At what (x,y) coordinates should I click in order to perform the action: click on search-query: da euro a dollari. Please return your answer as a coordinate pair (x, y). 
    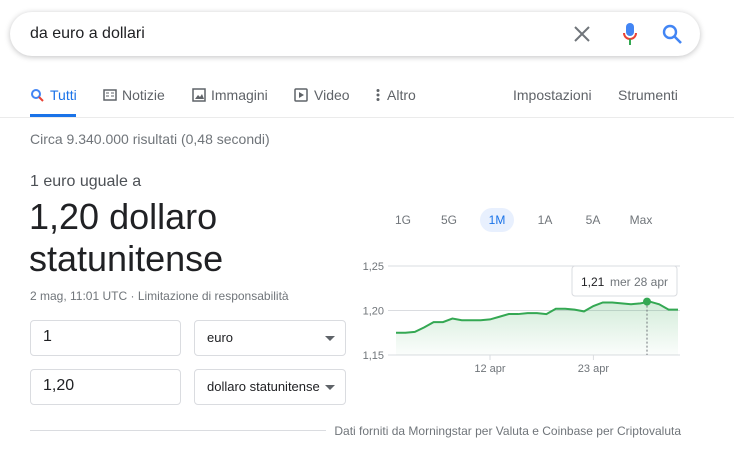
    Looking at the image, I should click on (87, 33).